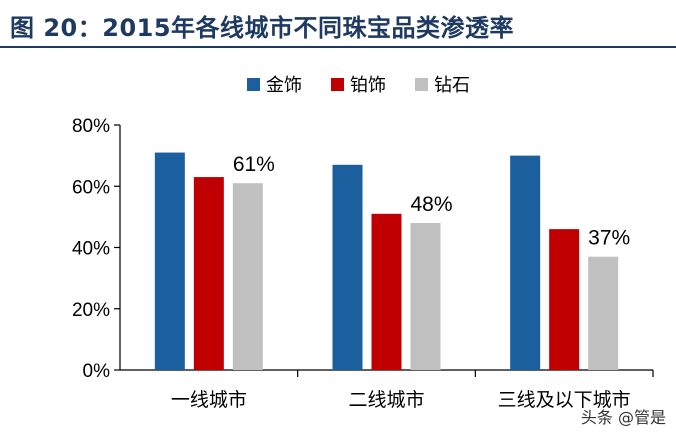  I want to click on y-tick-label-1: 20%, so click(91, 310).